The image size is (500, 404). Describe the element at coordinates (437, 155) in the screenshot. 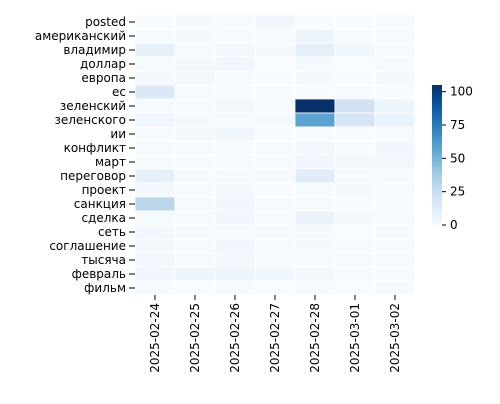

I see `colorbar-gradient` at that location.